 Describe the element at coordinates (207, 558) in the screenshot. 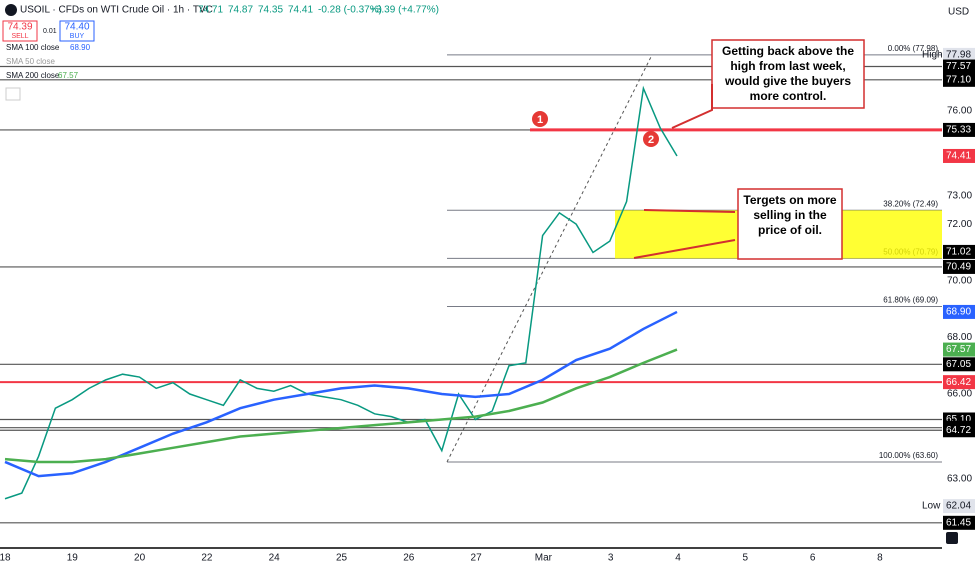

I see `x-tick-label: 22` at that location.